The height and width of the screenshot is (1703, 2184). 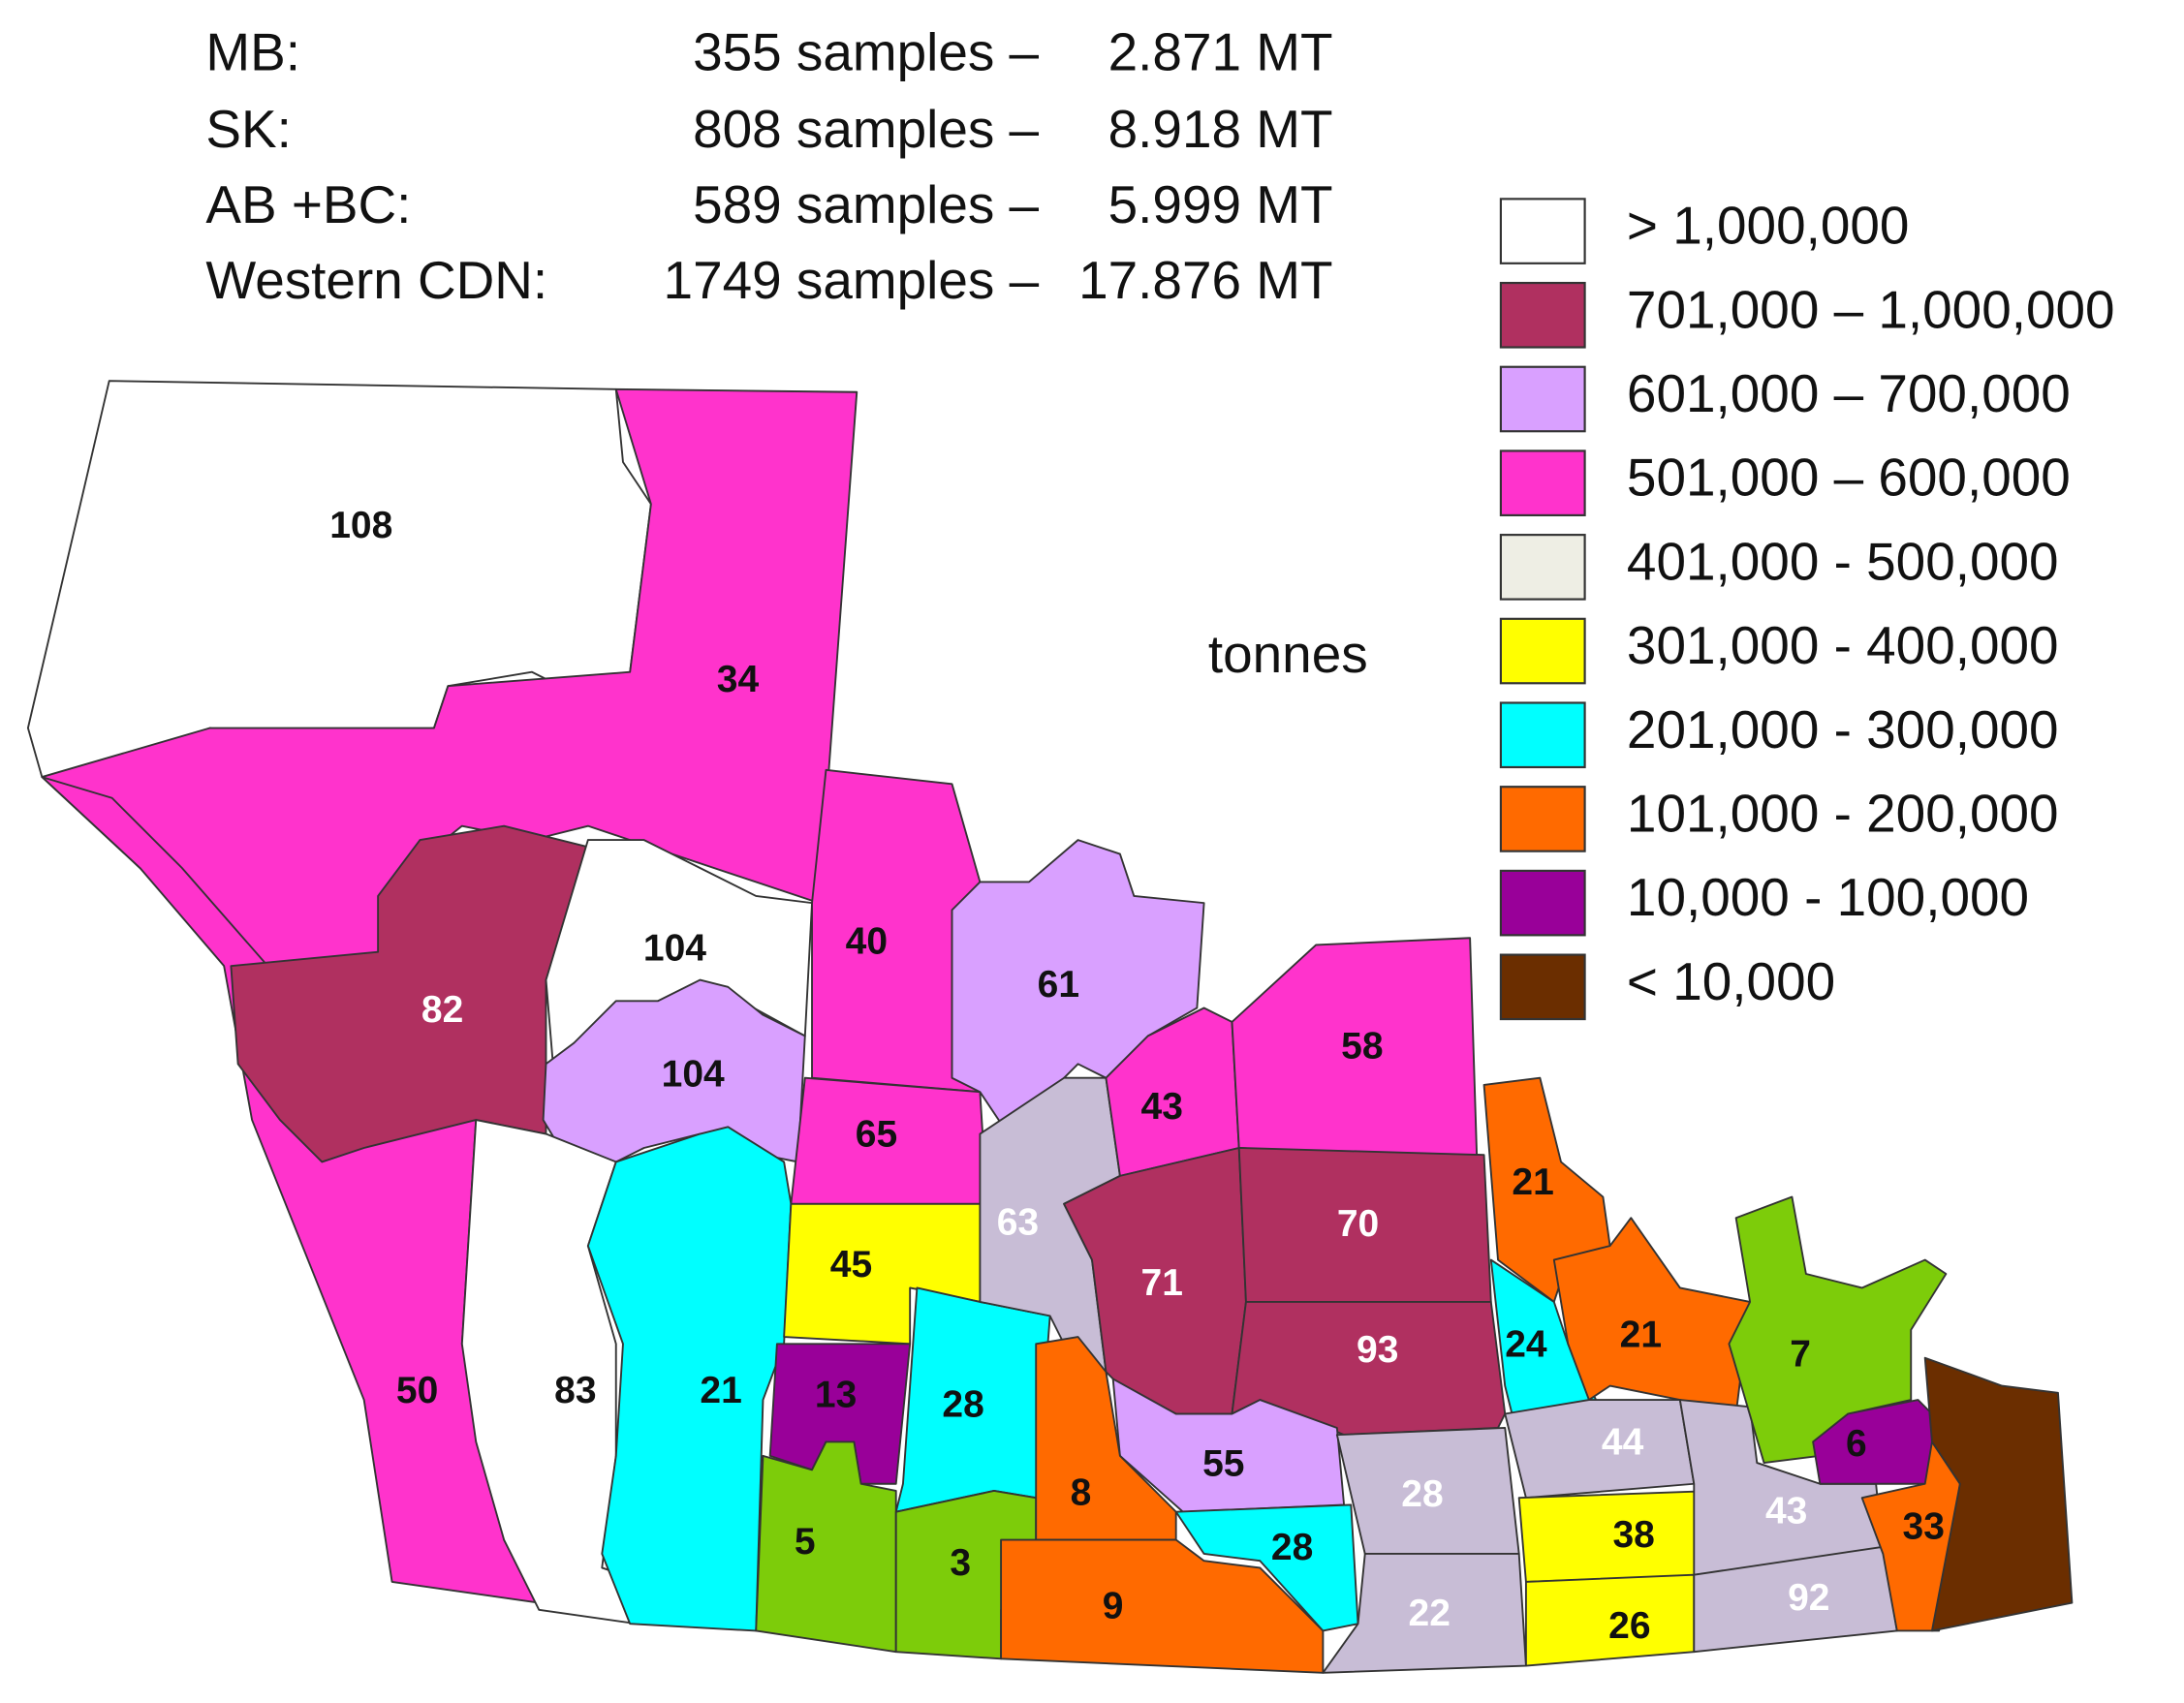 What do you see at coordinates (1430, 1613) in the screenshot?
I see `region-label: 22` at bounding box center [1430, 1613].